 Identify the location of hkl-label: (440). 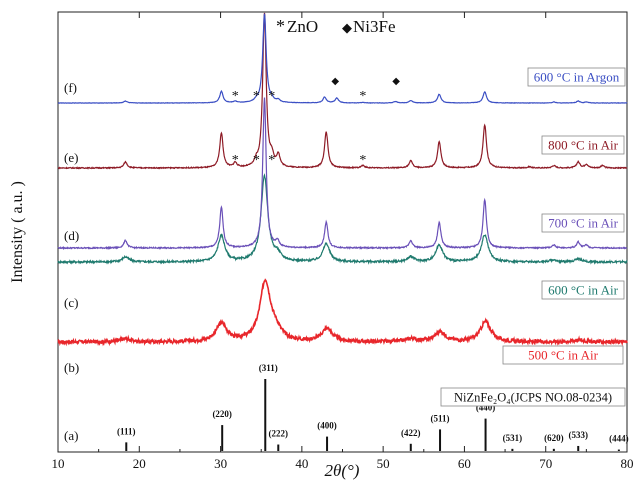
(486, 408).